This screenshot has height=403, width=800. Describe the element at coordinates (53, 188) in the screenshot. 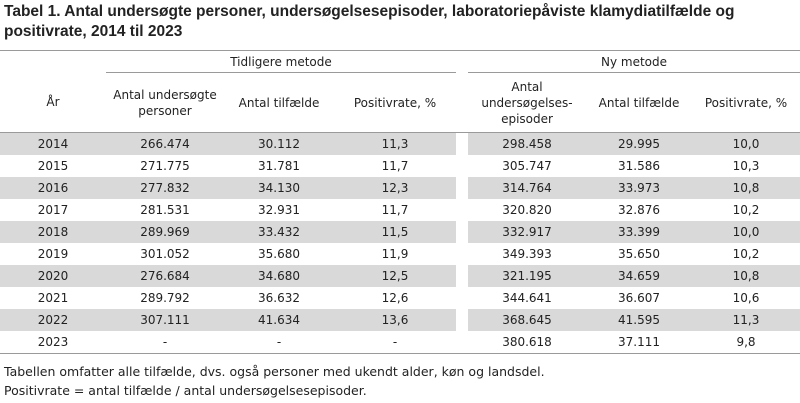

I see `cell-year: 2016` at that location.